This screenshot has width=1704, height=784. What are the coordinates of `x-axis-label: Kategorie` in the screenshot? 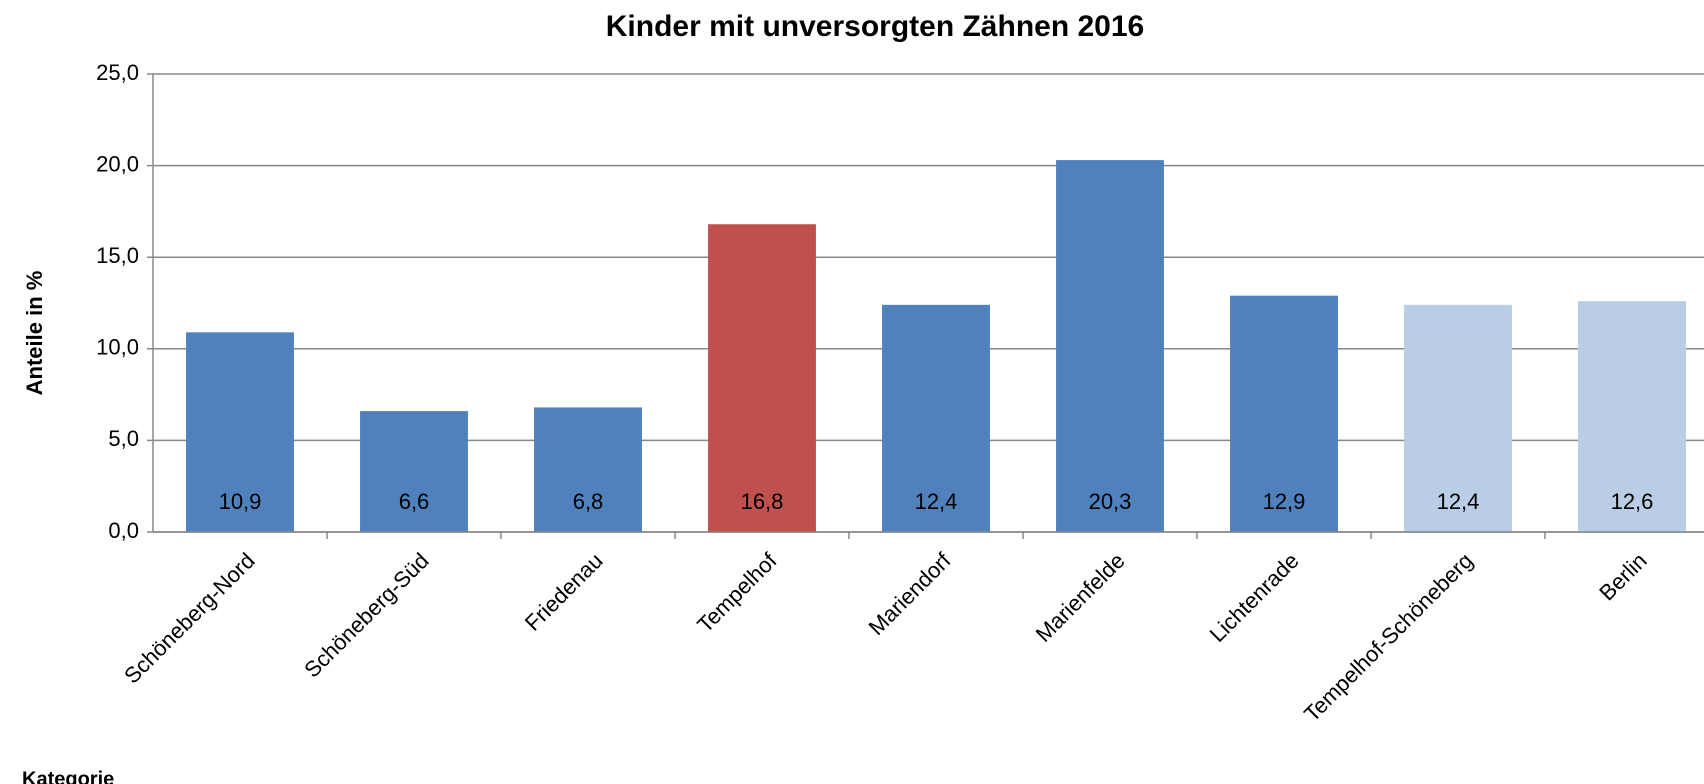 It's located at (68, 776).